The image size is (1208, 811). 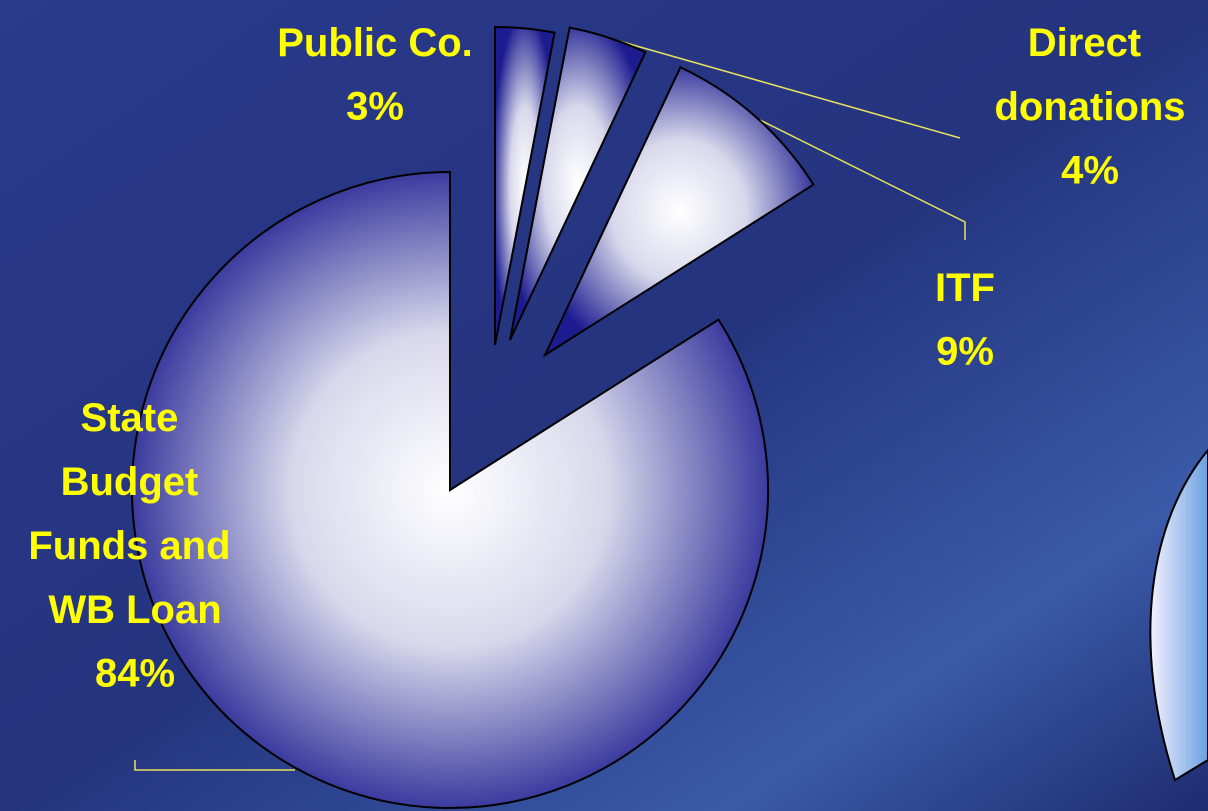 I want to click on slice-label: Direct donations, so click(x=1089, y=75).